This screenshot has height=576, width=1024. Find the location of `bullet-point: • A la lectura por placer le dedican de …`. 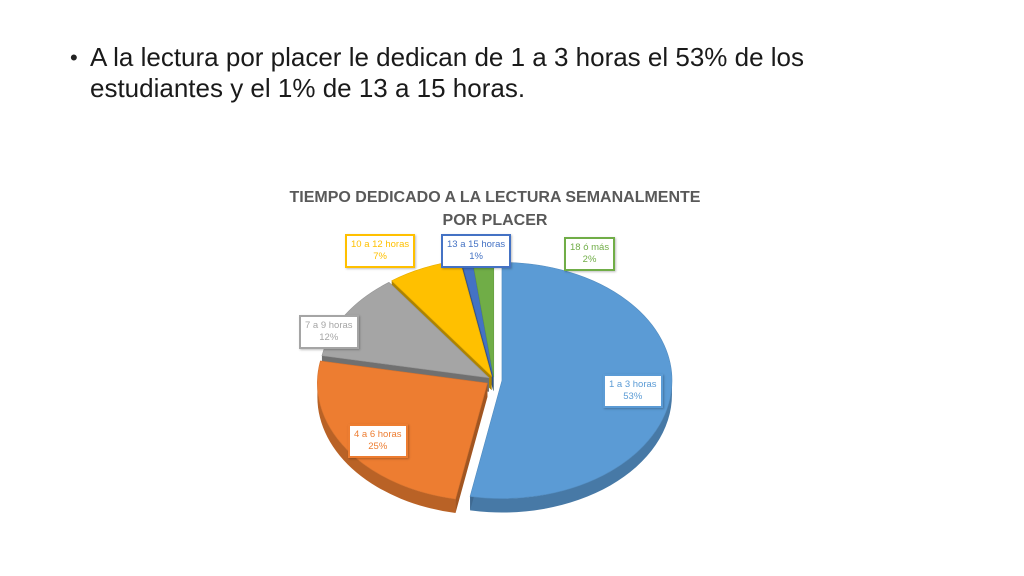

bullet-point: • A la lectura por placer le dedican de … is located at coordinates (520, 73).